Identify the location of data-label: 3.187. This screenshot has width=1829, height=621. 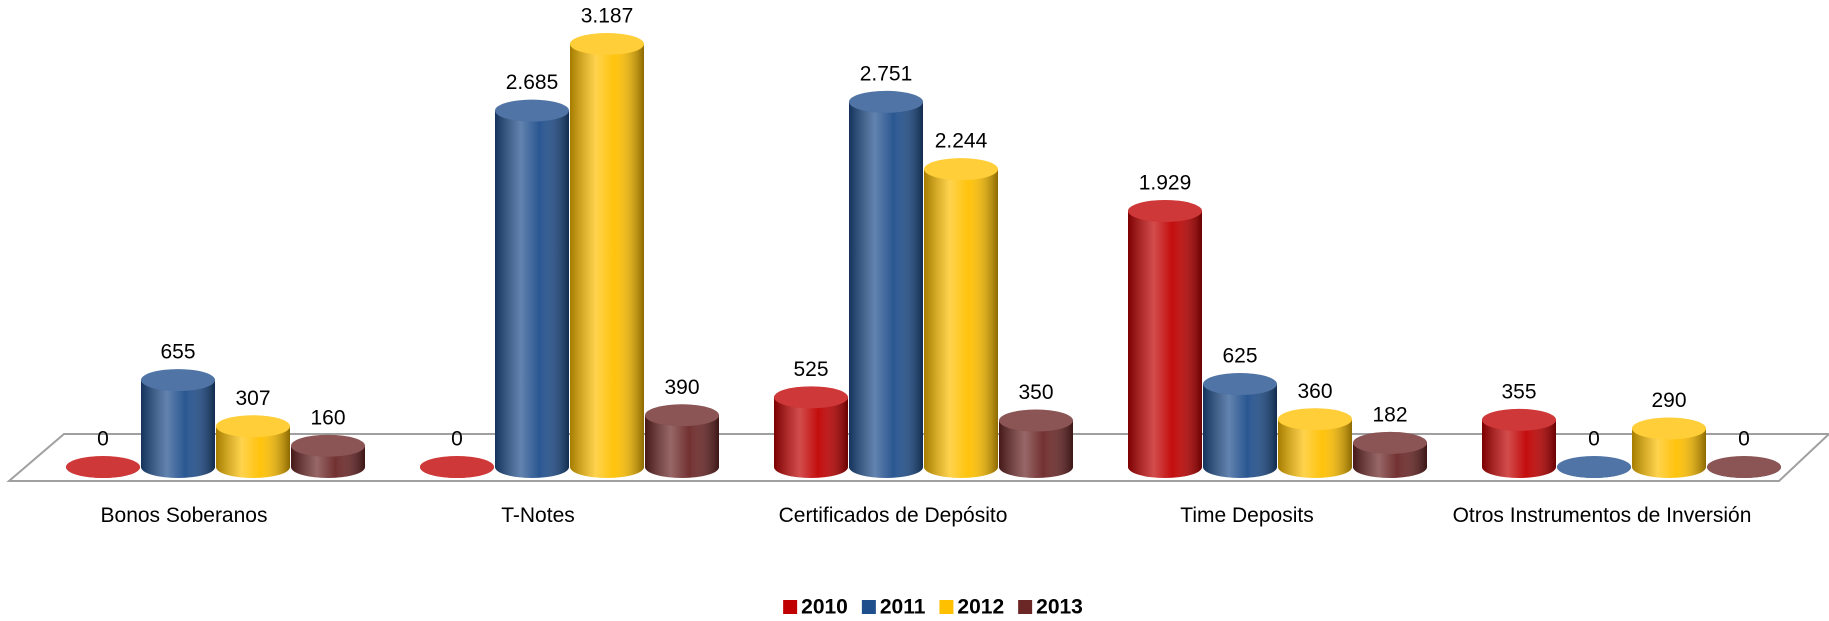
(607, 16).